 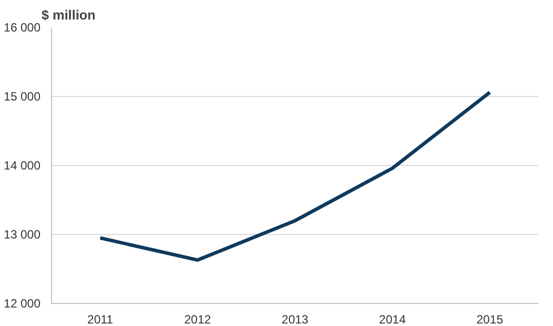 I want to click on y-axis-title: $ million, so click(x=69, y=15).